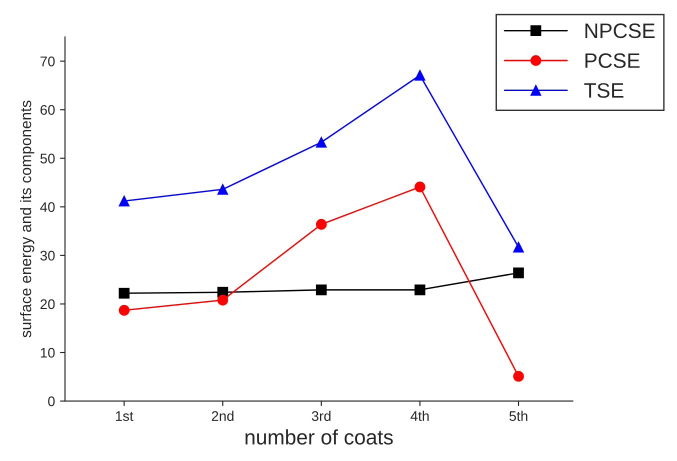 The image size is (677, 461). What do you see at coordinates (620, 30) in the screenshot?
I see `legend-label: NPCSE` at bounding box center [620, 30].